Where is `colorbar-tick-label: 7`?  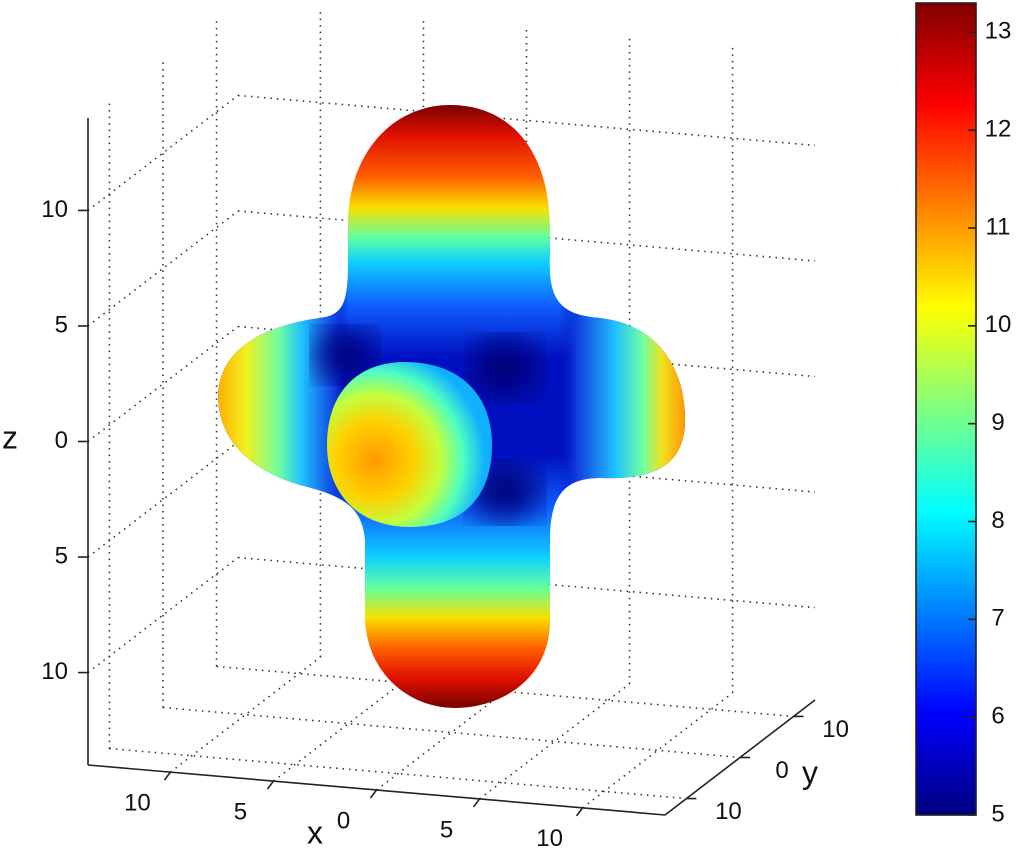 colorbar-tick-label: 7 is located at coordinates (997, 618).